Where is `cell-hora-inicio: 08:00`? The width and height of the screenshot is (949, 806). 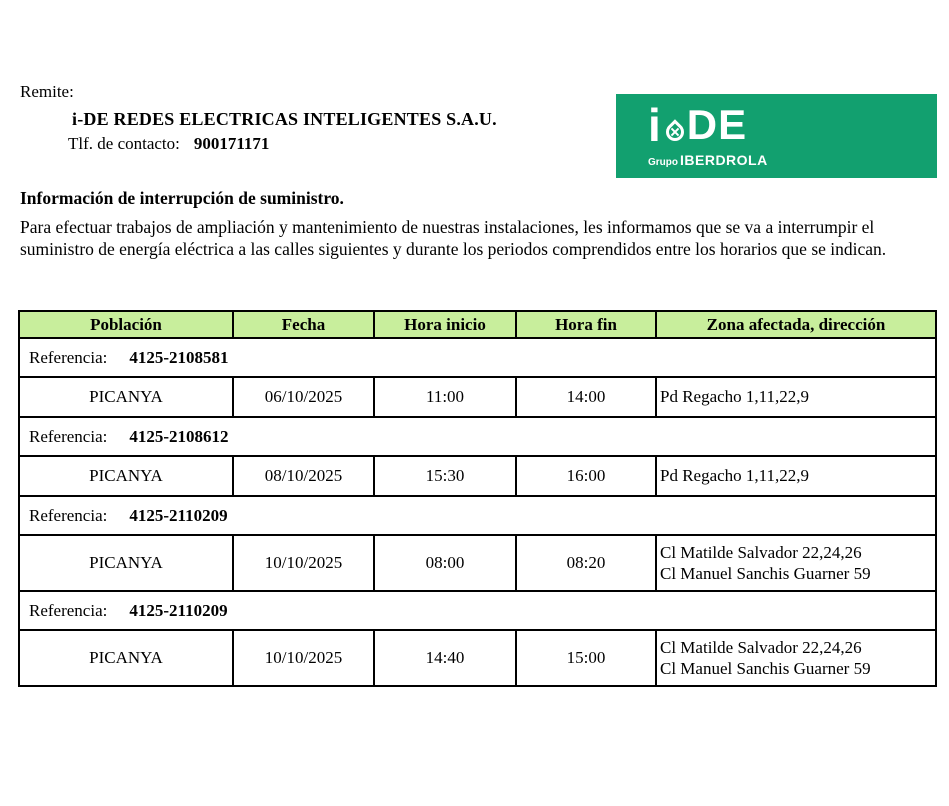 cell-hora-inicio: 08:00 is located at coordinates (445, 563).